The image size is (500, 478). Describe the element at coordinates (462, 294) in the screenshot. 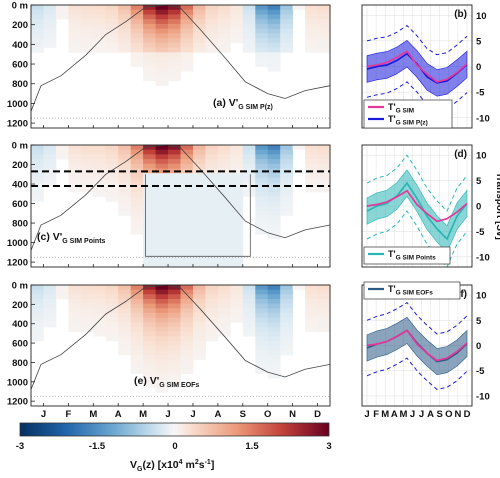

I see `panel-label: (f)` at that location.